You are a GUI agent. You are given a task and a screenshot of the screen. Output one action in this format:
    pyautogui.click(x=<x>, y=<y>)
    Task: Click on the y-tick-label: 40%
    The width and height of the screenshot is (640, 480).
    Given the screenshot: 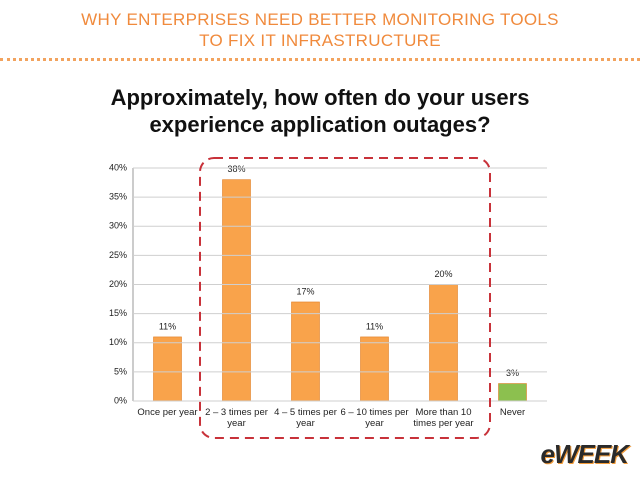 What is the action you would take?
    pyautogui.click(x=118, y=167)
    